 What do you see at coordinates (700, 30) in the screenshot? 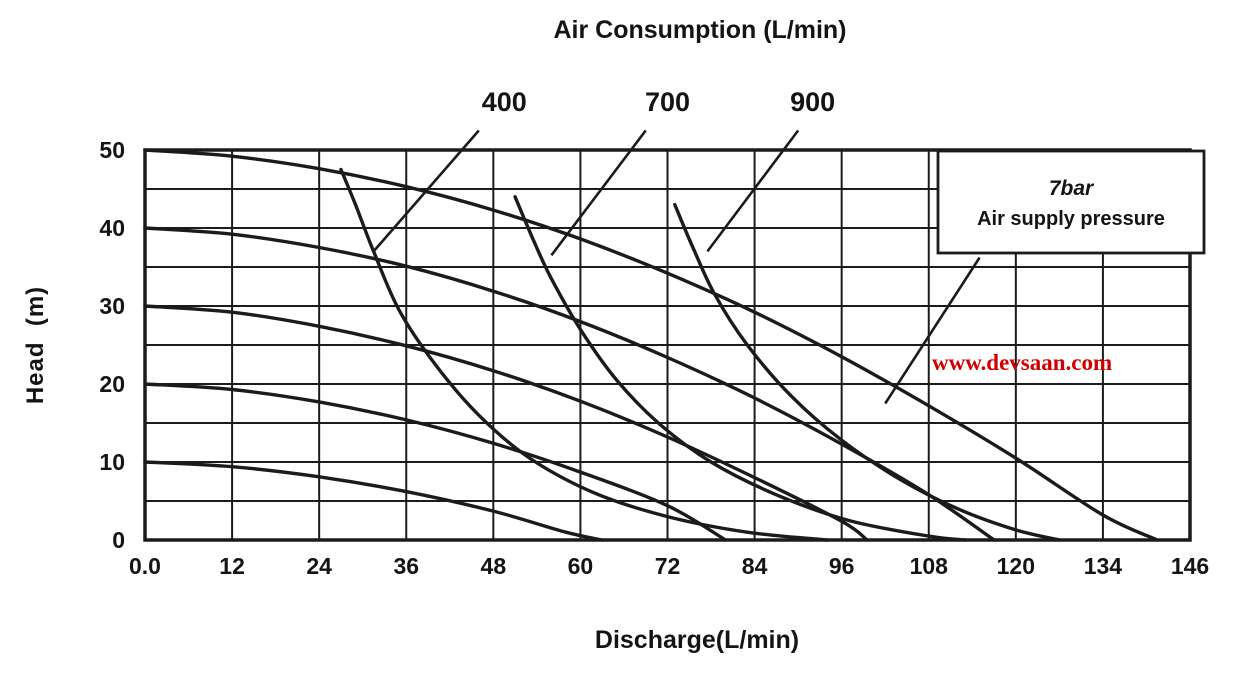
I see `chart-title: Air Consumption (L/min)` at bounding box center [700, 30].